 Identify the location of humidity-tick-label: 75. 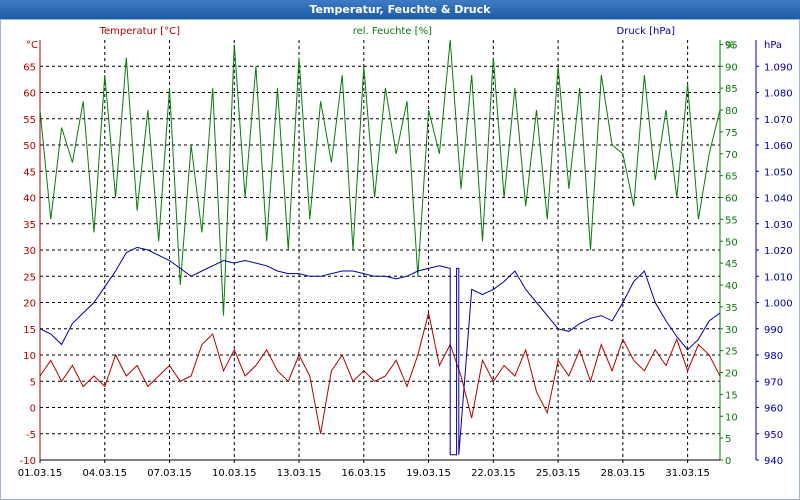
(731, 133).